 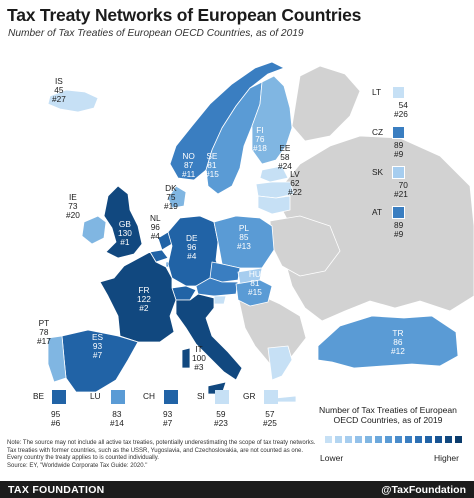 I want to click on box-be-rank: #6, so click(x=56, y=423).